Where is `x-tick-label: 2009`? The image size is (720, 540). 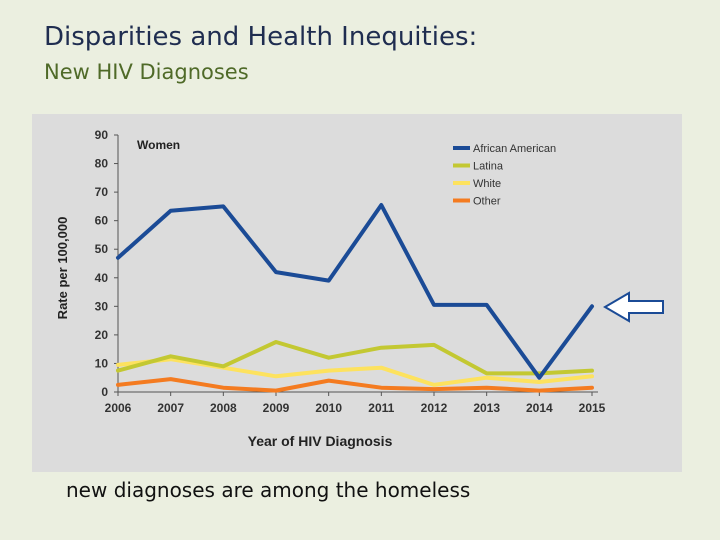 x-tick-label: 2009 is located at coordinates (276, 408).